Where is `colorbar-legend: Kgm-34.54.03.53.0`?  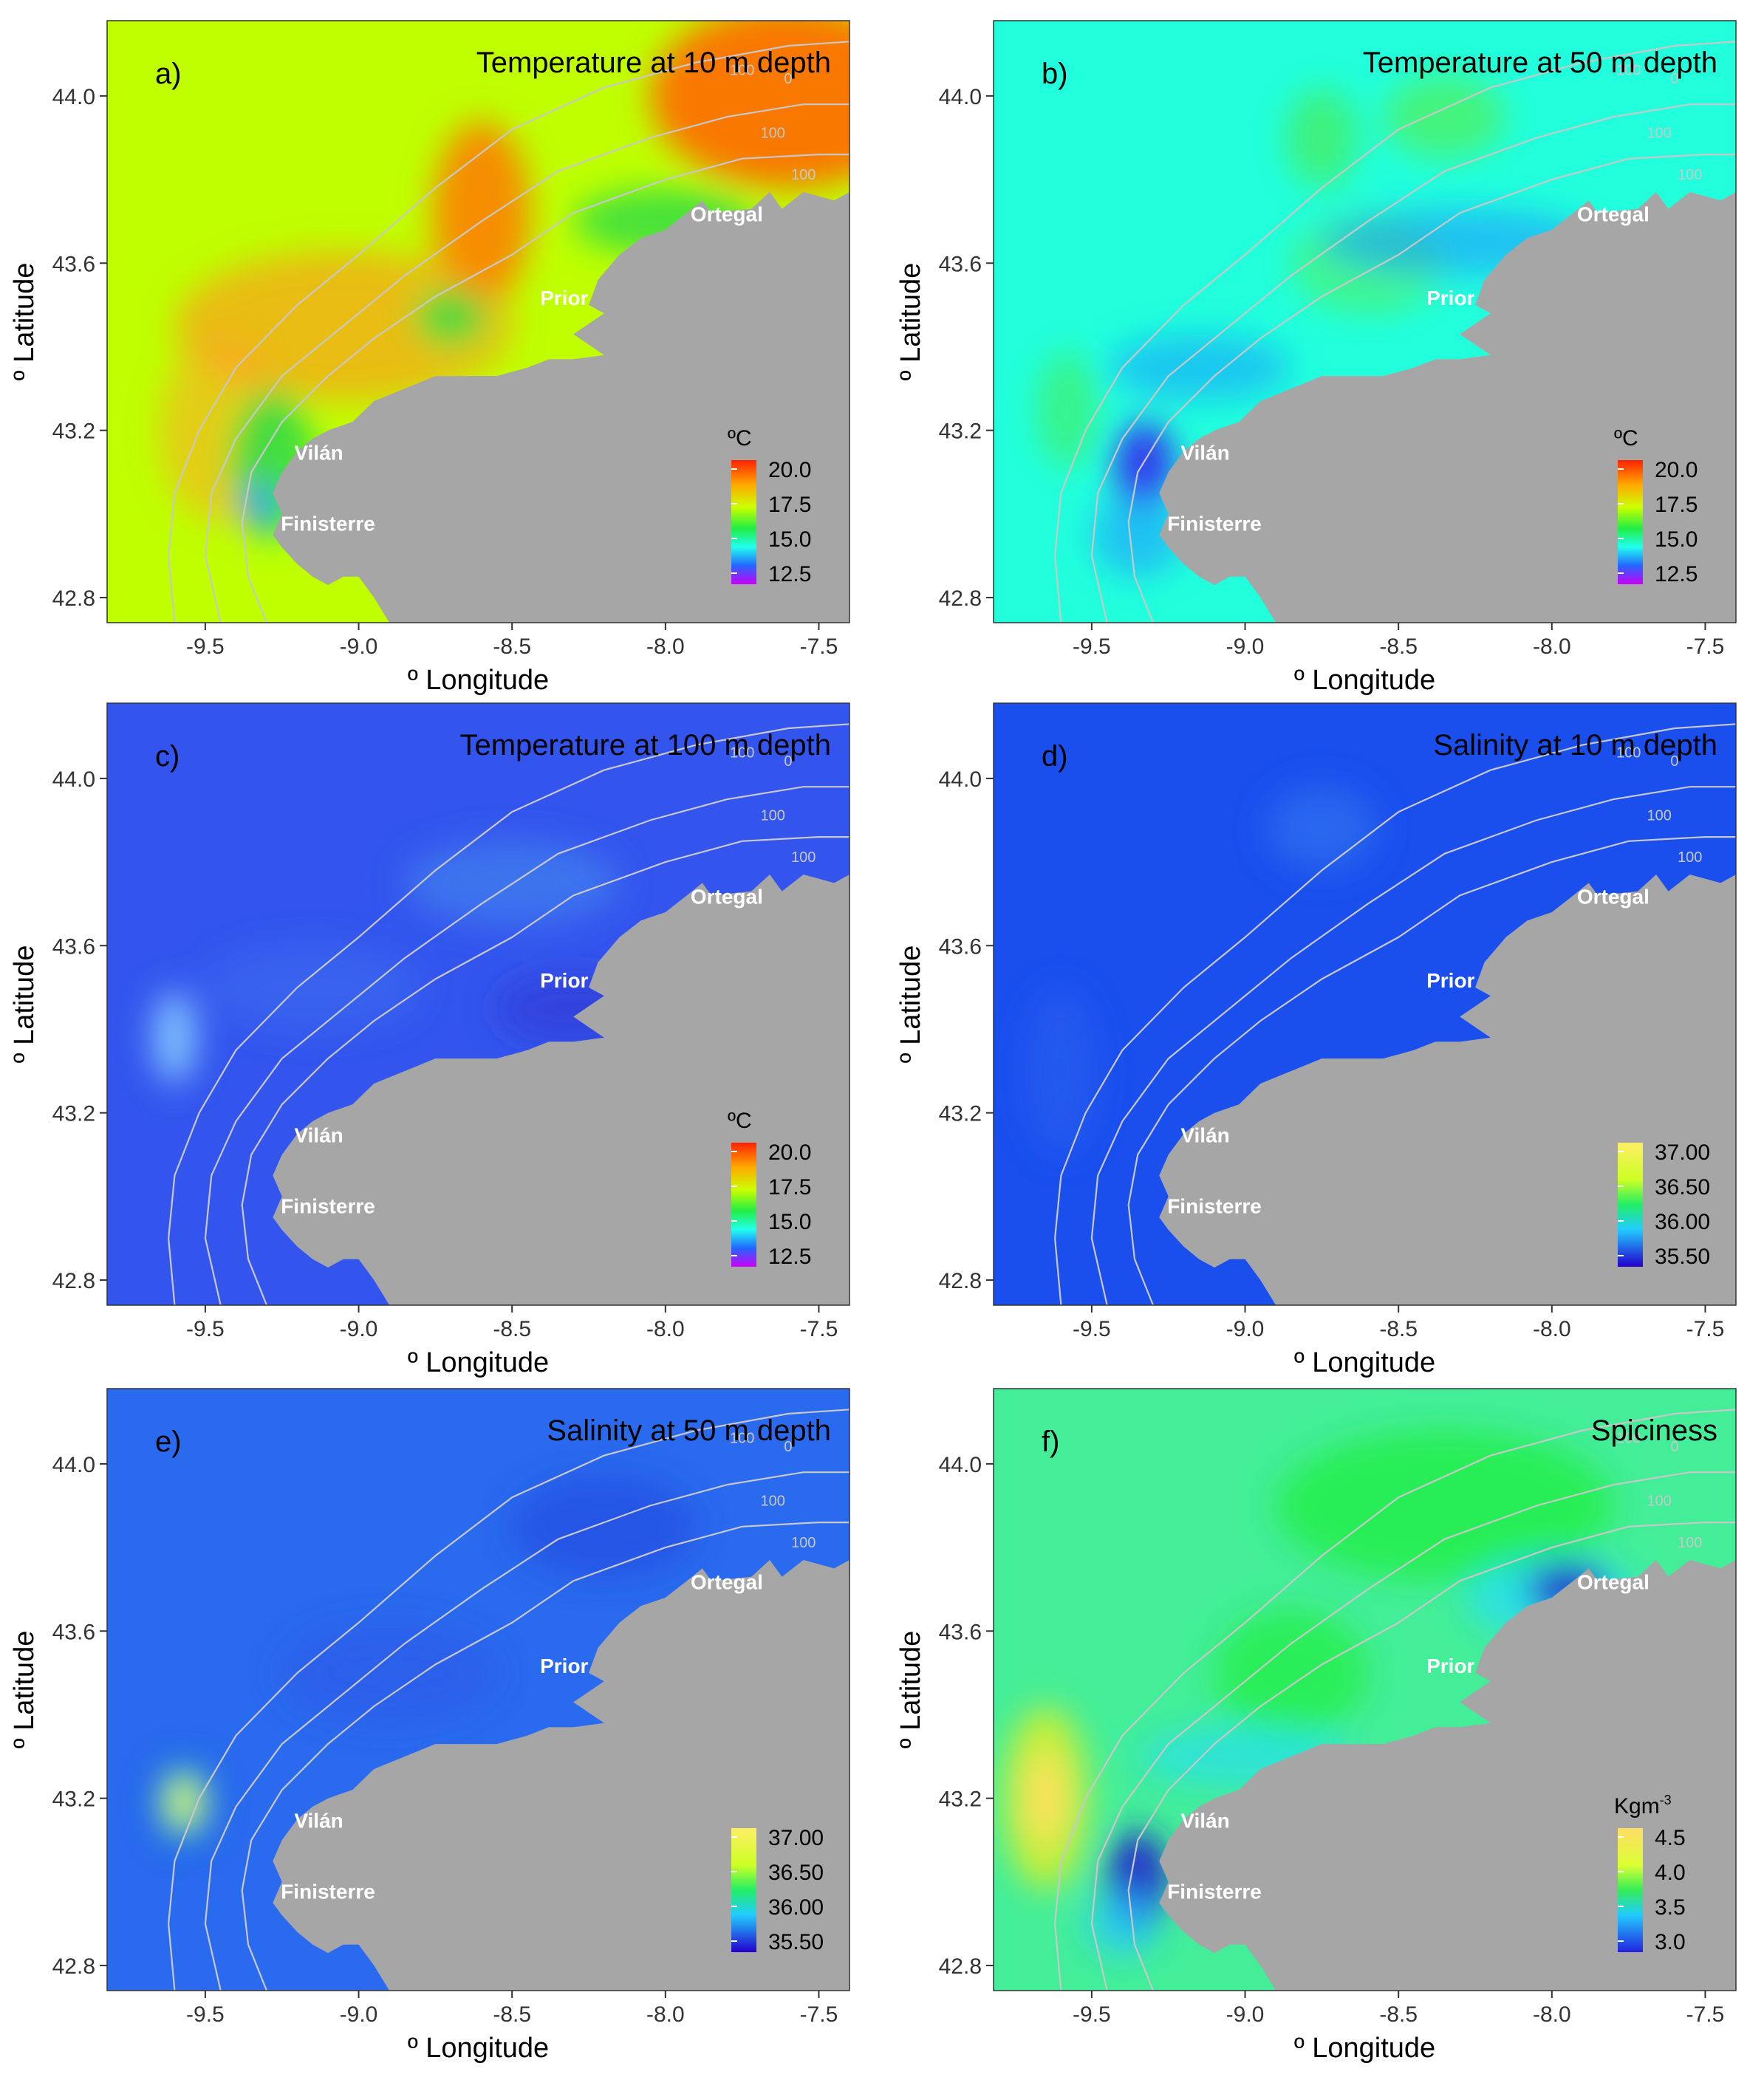 colorbar-legend: Kgm-34.54.03.53.0 is located at coordinates (1650, 1874).